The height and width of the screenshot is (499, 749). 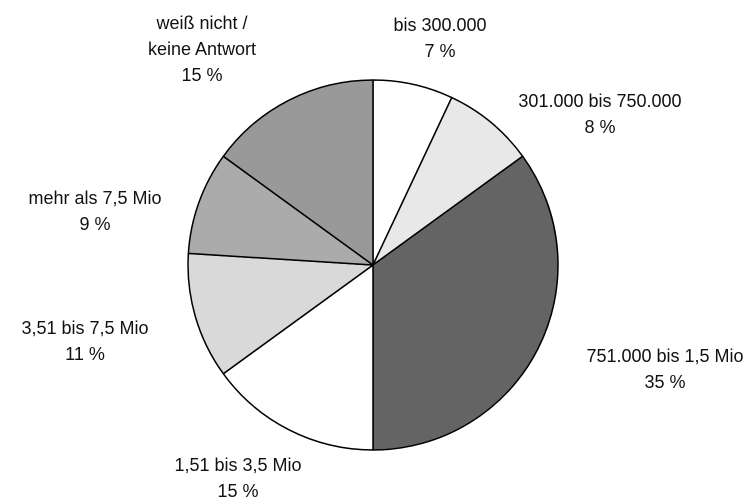 What do you see at coordinates (665, 356) in the screenshot?
I see `category-label: 751.000 bis 1,5 Mio` at bounding box center [665, 356].